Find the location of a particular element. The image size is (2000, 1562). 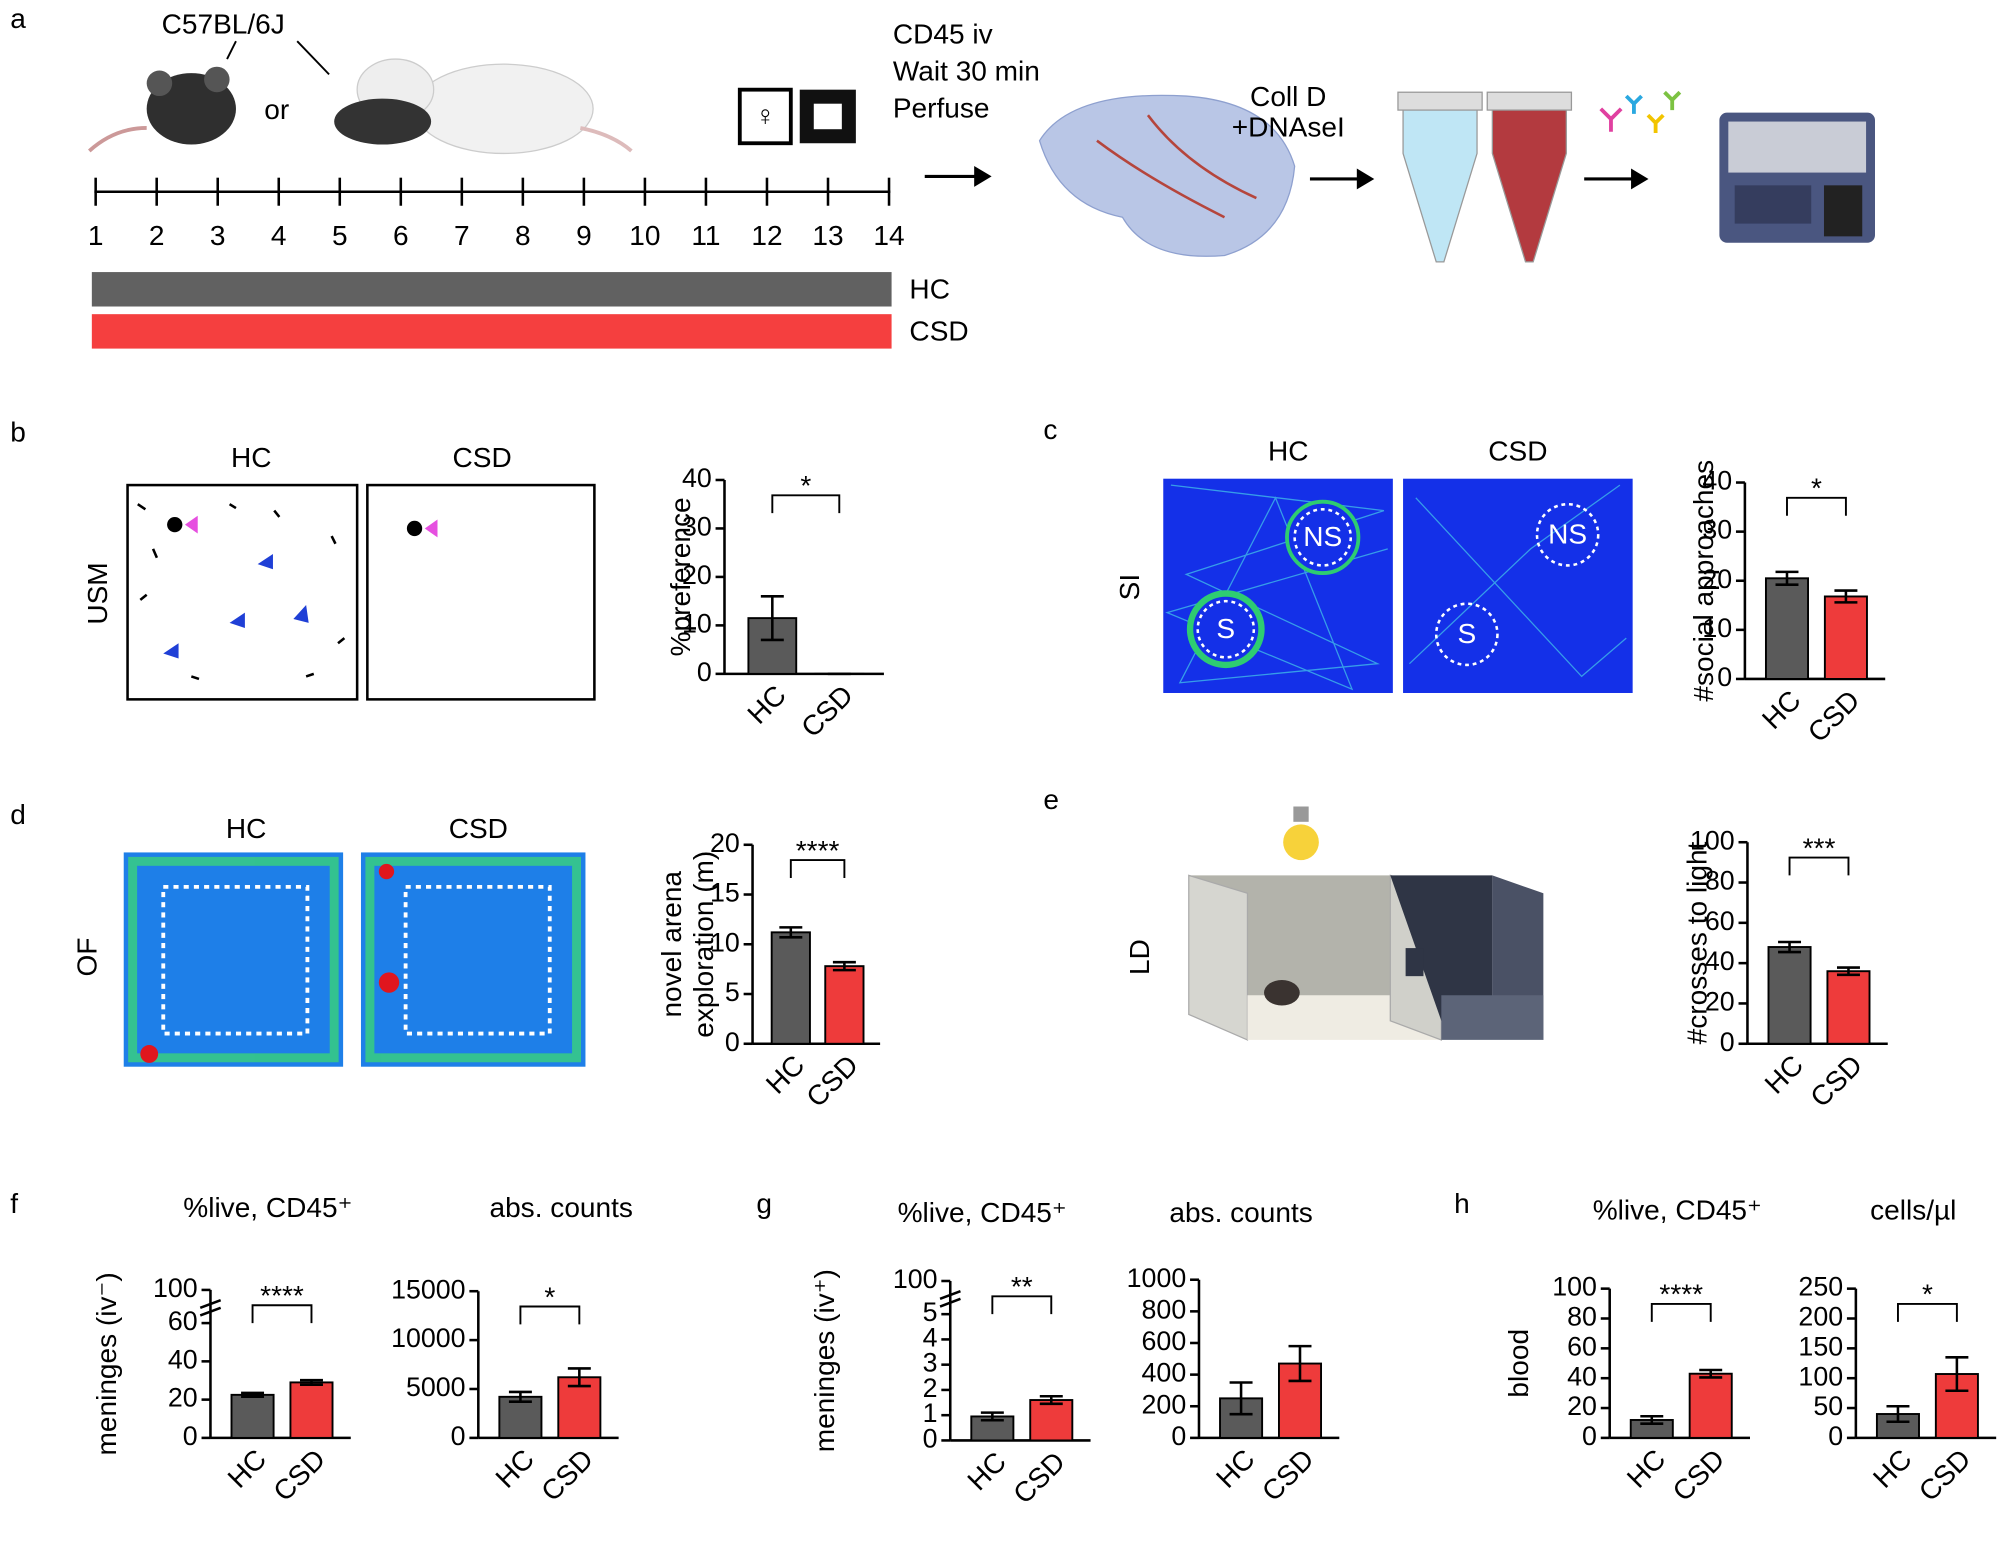

panel-label: g is located at coordinates (764, 1203).